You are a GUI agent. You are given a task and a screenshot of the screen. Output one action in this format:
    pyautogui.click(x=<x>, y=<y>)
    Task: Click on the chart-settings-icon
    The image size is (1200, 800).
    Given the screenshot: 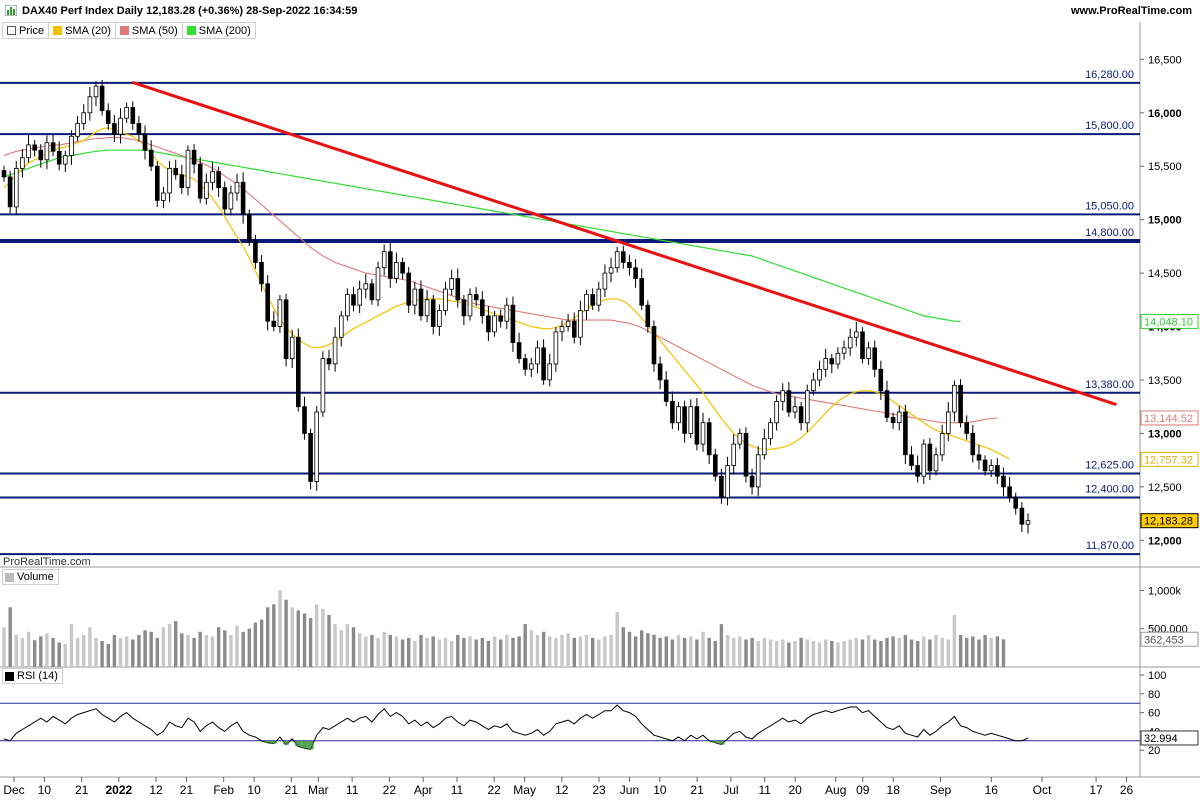 What is the action you would take?
    pyautogui.click(x=11, y=10)
    